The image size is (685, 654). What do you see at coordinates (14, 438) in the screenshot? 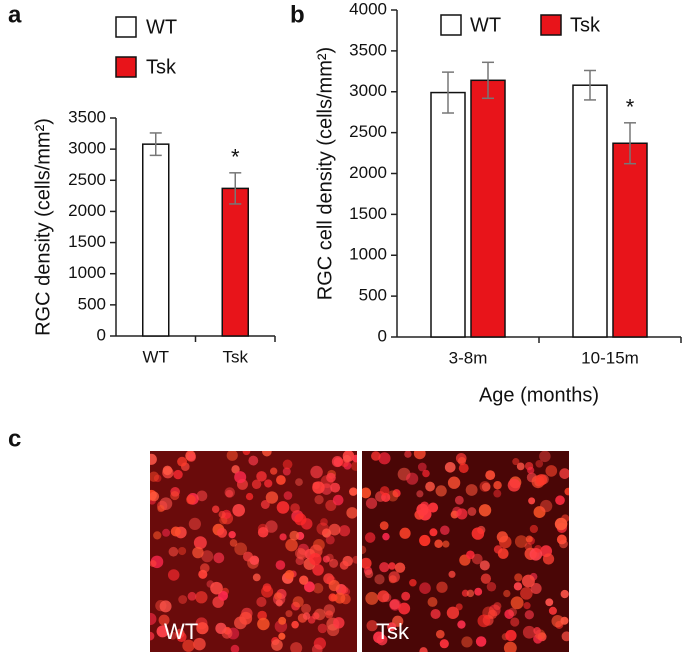
I see `panel-label: c` at bounding box center [14, 438].